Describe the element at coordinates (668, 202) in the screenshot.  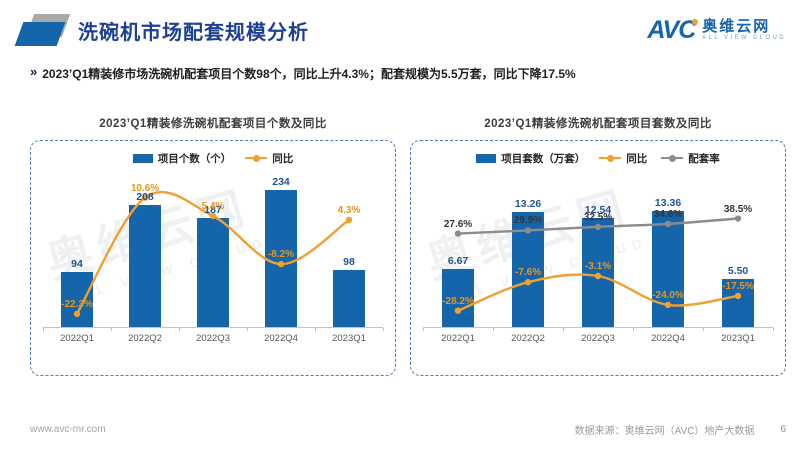
I see `bar-value-label: 13.36` at that location.